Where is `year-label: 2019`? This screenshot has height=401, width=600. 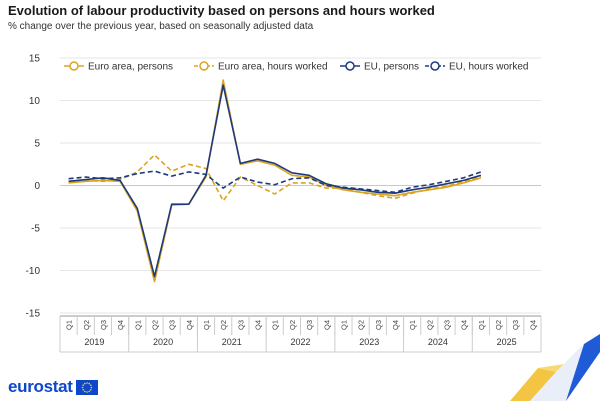
year-label: 2019 is located at coordinates (94, 342).